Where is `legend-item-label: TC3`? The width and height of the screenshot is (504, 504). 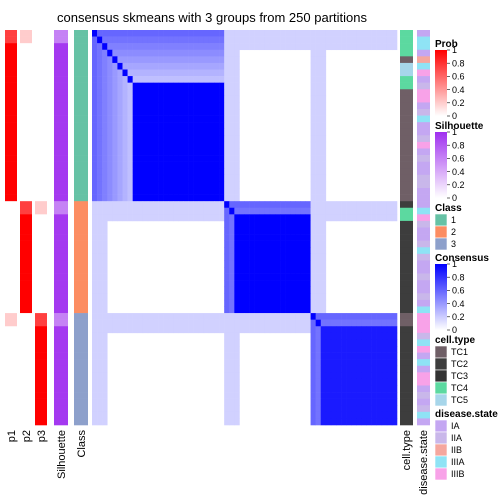 legend-item-label: TC3 is located at coordinates (459, 376).